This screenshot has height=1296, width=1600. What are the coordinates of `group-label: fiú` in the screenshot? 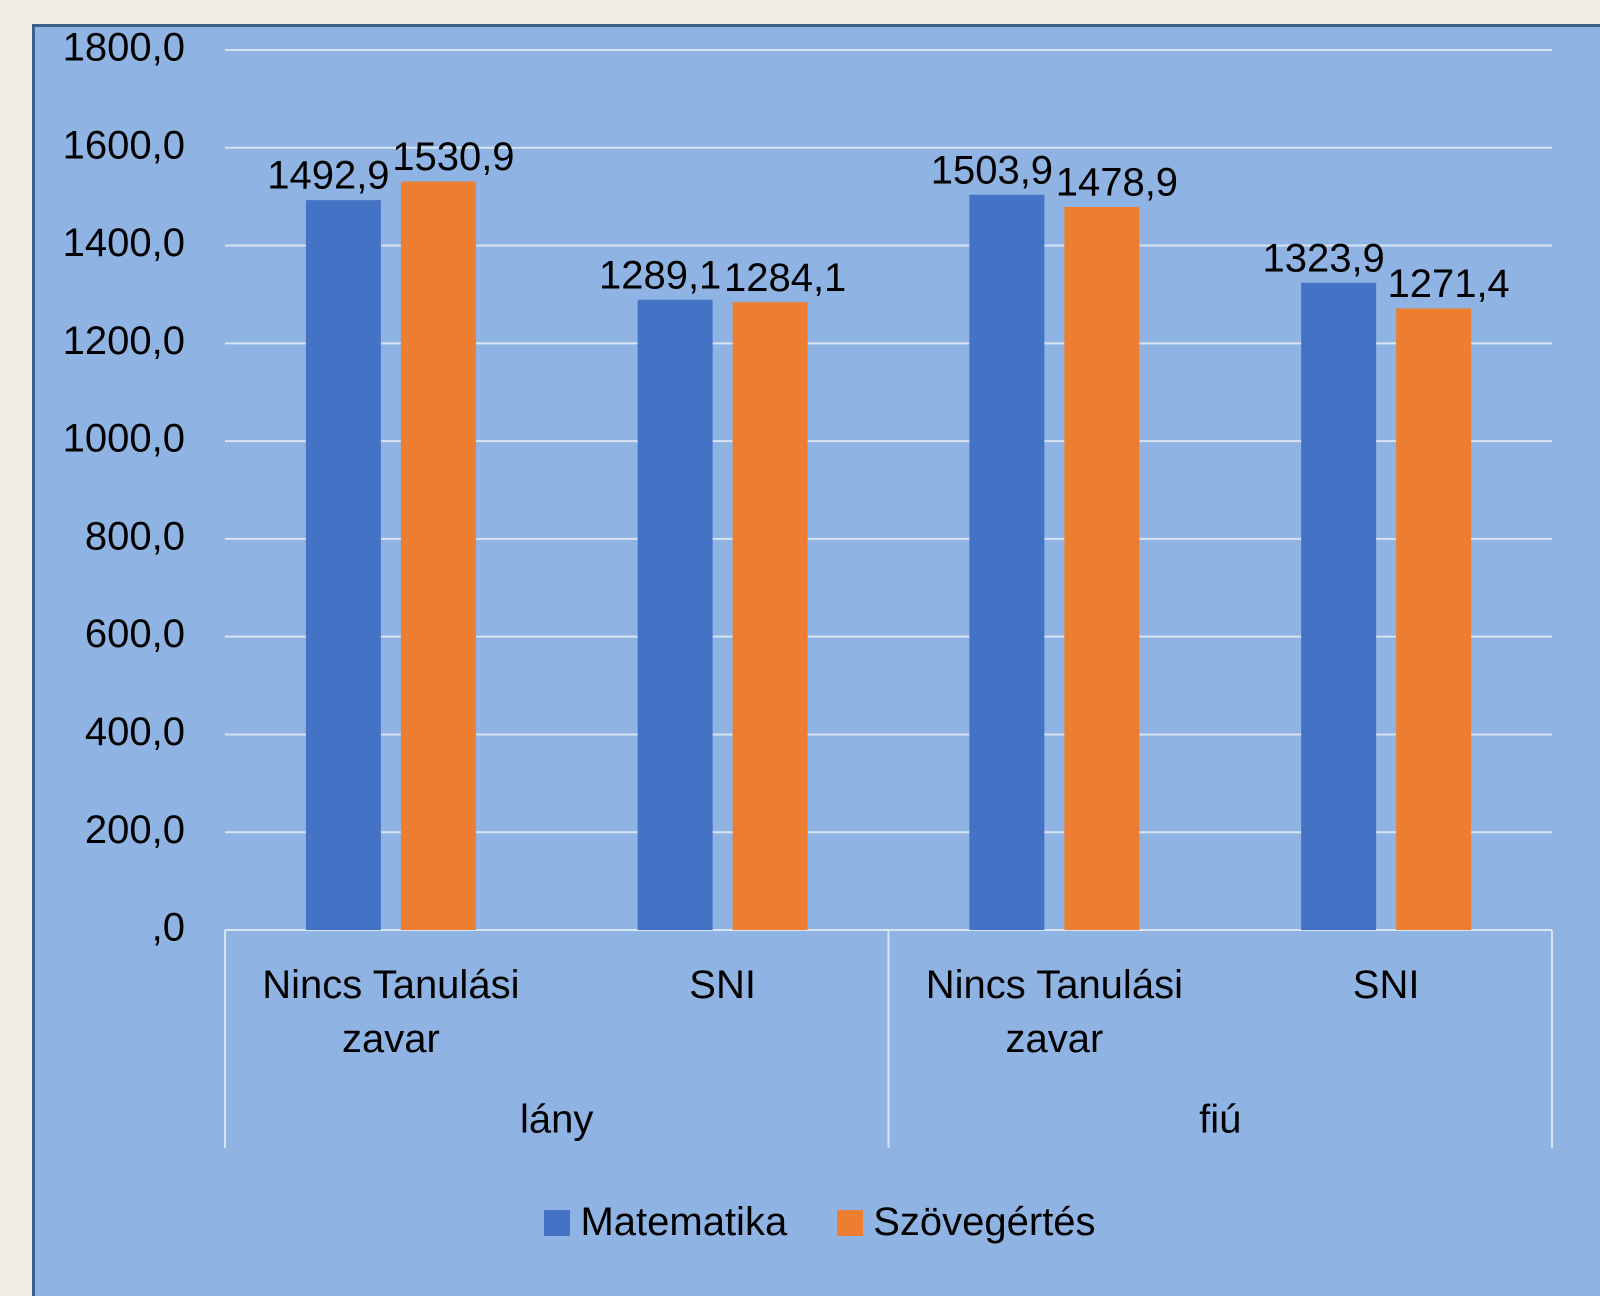 It's located at (1220, 1120).